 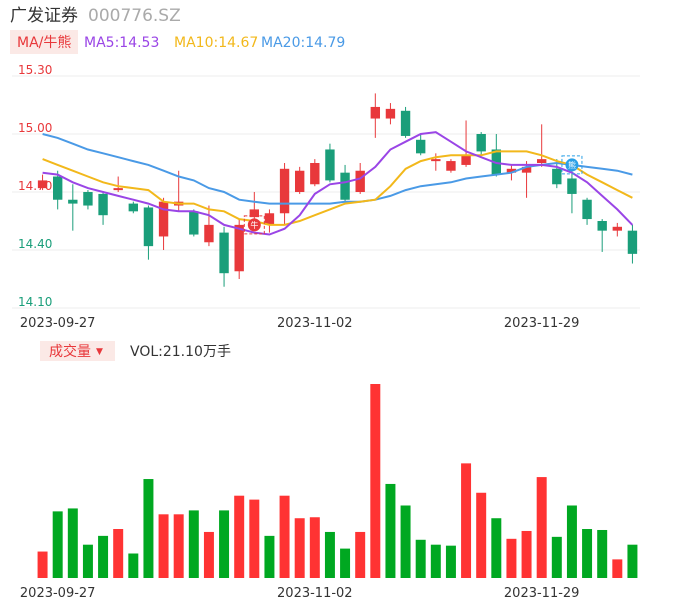 I want to click on price-tick-label: 15.30, so click(x=35, y=70).